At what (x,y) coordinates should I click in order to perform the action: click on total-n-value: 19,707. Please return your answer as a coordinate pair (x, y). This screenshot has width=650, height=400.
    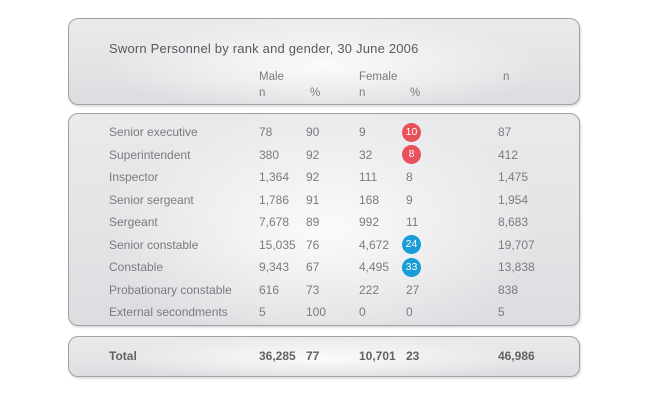
    Looking at the image, I should click on (516, 244).